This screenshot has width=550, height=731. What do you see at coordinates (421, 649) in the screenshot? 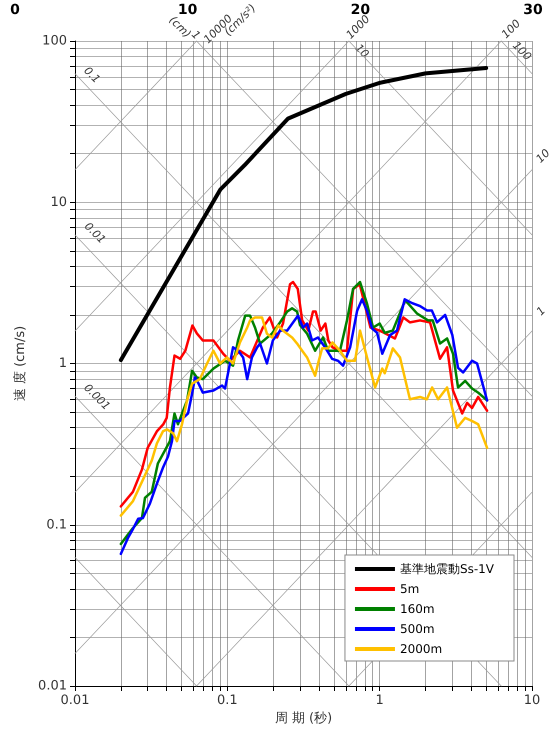
I see `legend-label: 2000m` at bounding box center [421, 649].